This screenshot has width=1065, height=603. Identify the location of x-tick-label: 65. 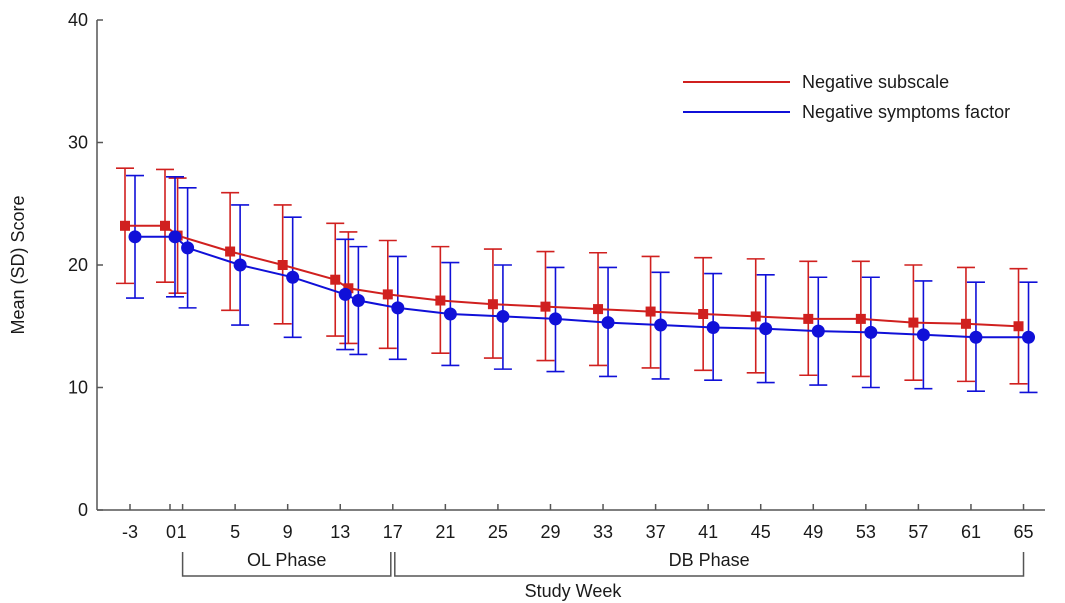
(1024, 532).